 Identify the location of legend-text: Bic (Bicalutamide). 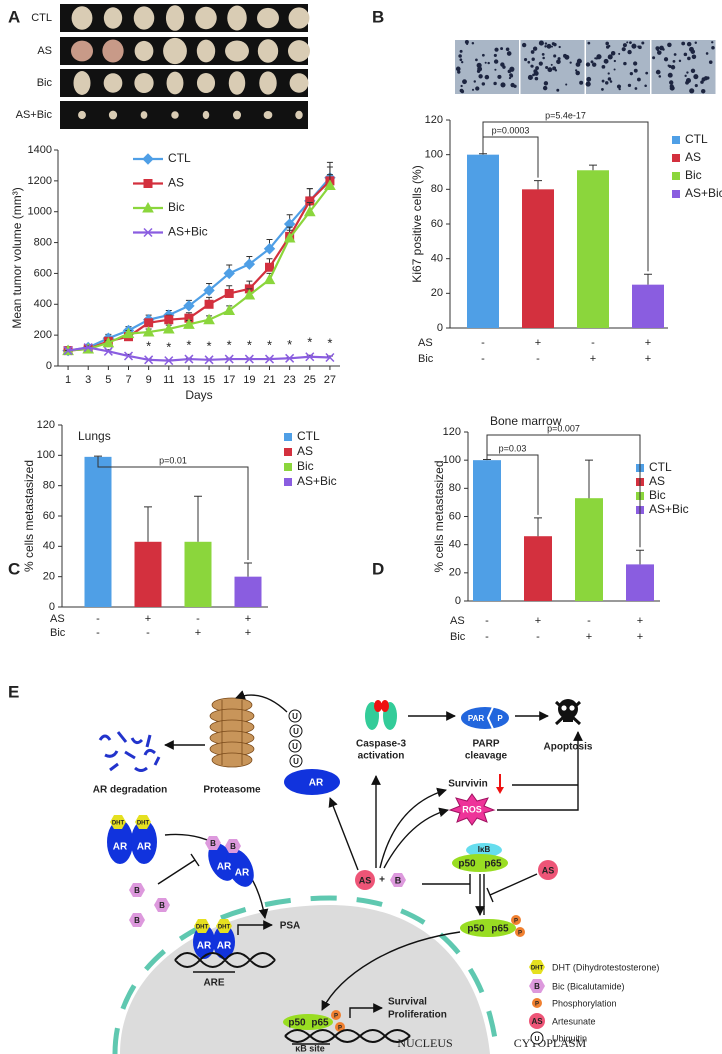
(588, 986).